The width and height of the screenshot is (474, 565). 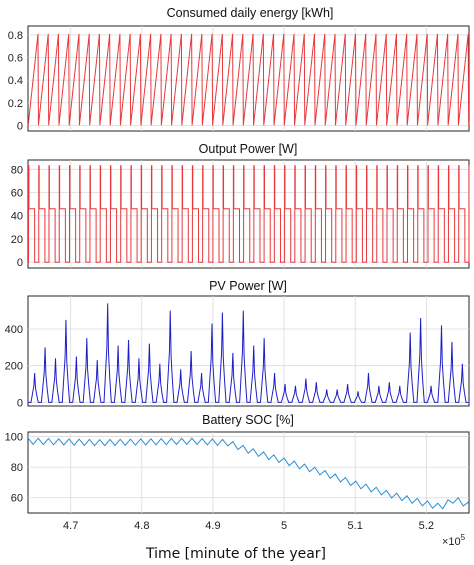 I want to click on panel-output-power-y-ticks: 0 20 40 60 80, so click(x=17, y=216).